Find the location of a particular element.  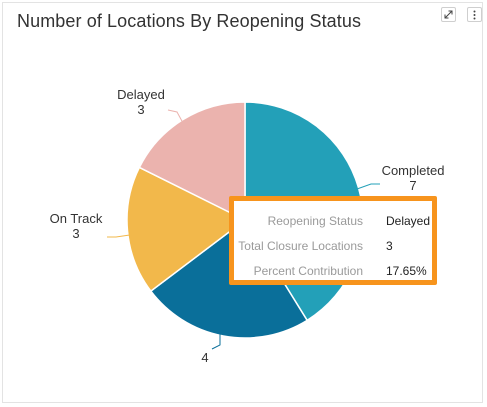

tooltip-label: Total Closure Locations is located at coordinates (300, 246).